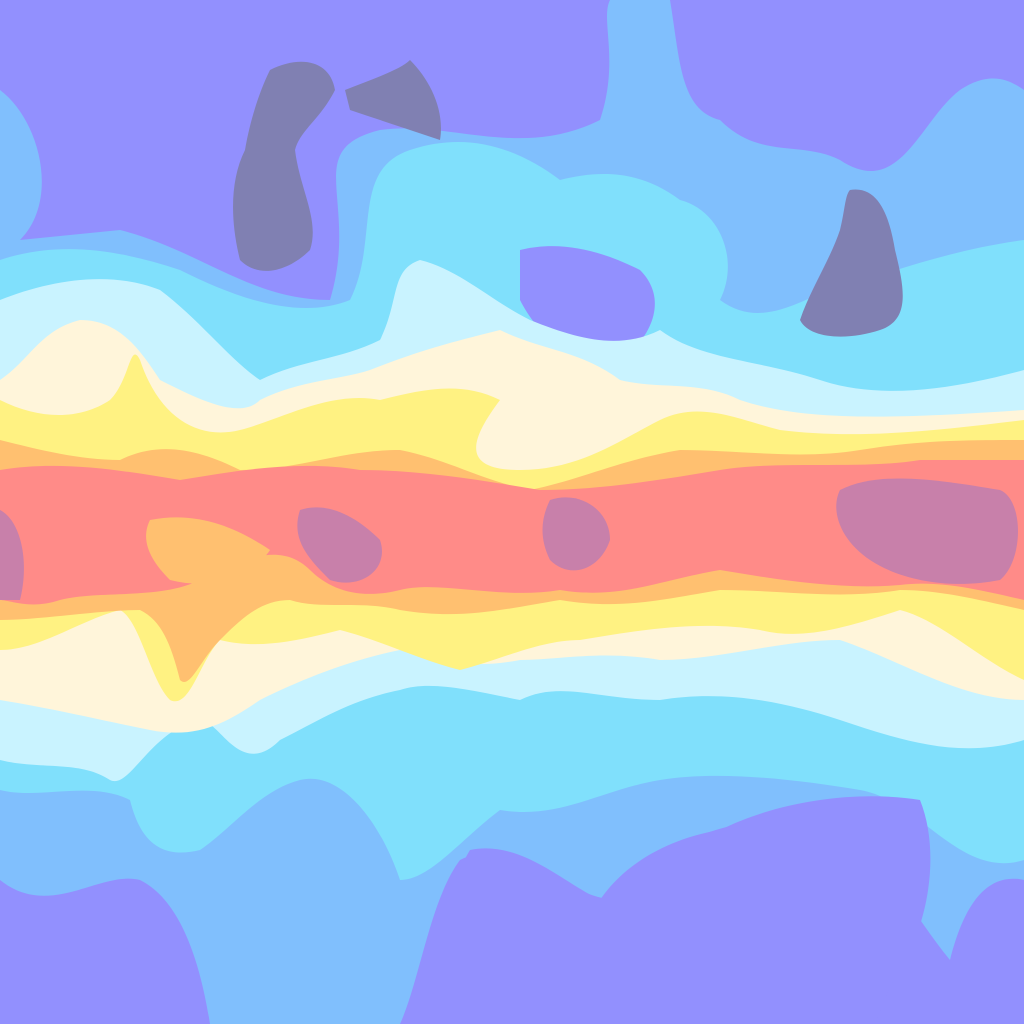  I want to click on bottom-purple, so click(675, 910).